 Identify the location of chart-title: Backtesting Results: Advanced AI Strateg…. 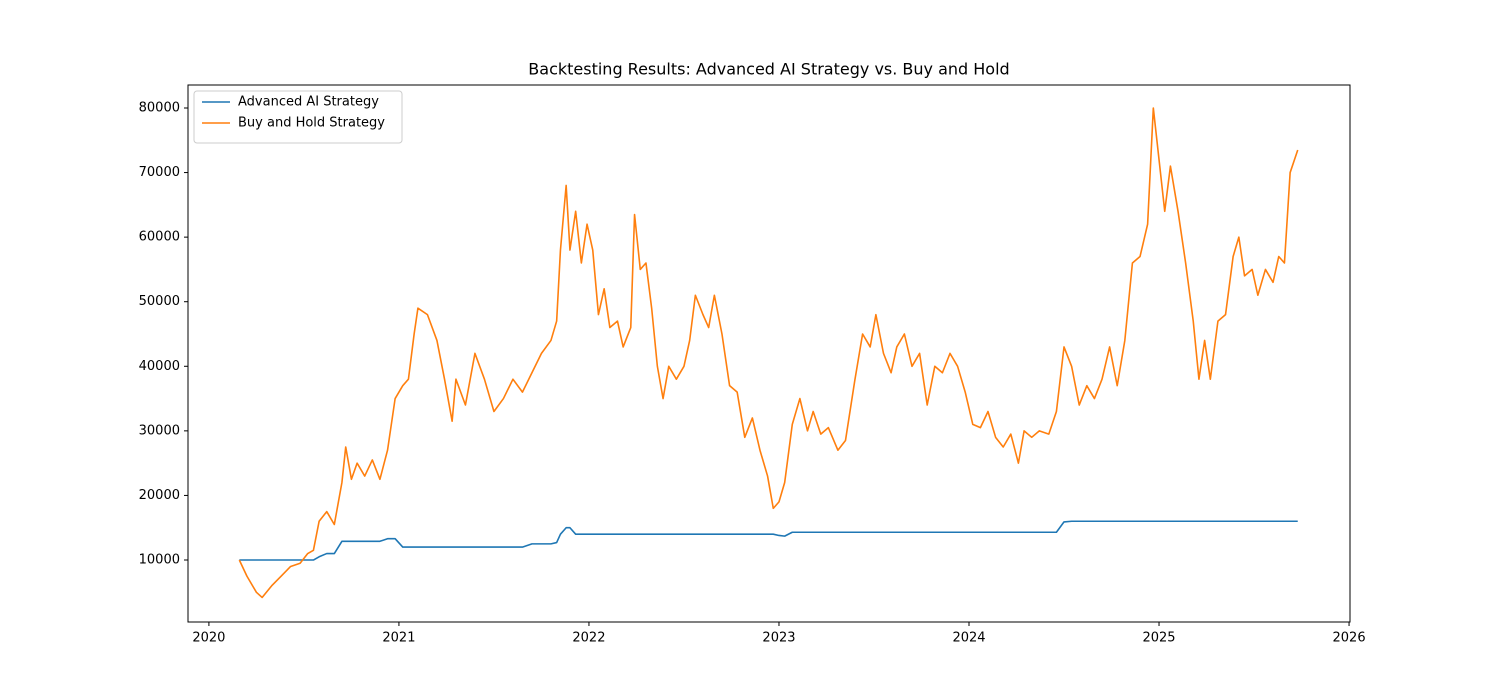
(768, 69).